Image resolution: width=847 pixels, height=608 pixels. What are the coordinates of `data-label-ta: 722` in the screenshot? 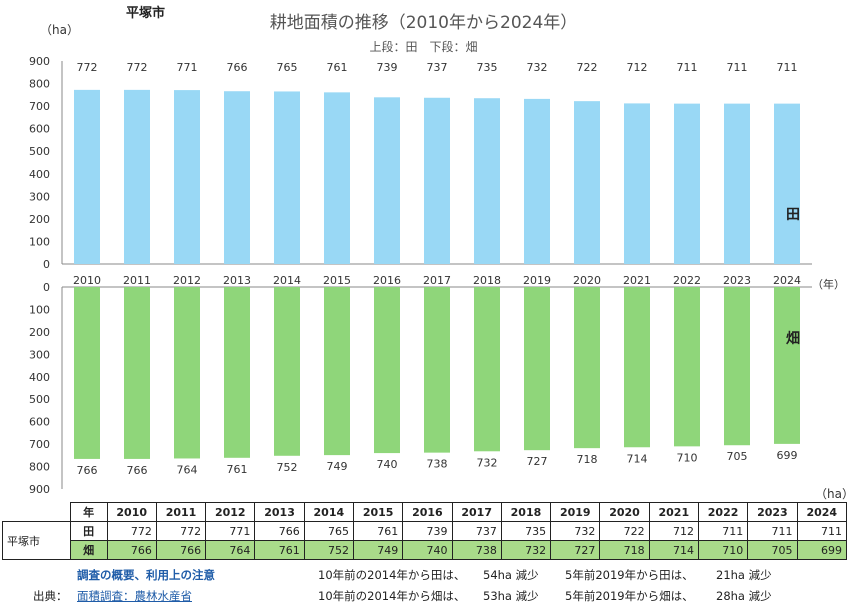 It's located at (587, 67).